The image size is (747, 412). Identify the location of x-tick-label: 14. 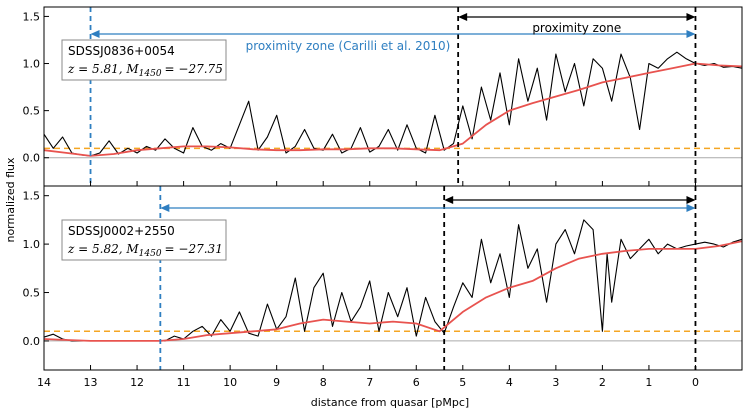
(44, 382).